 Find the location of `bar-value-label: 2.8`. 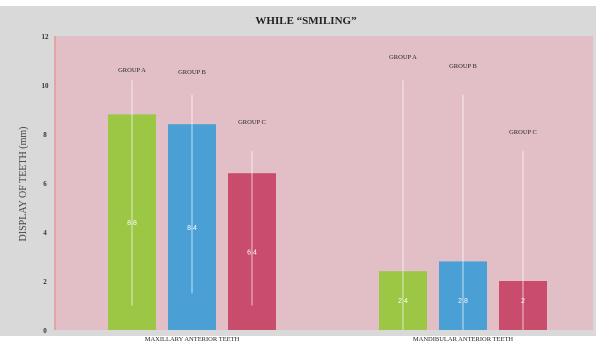

bar-value-label: 2.8 is located at coordinates (463, 301).